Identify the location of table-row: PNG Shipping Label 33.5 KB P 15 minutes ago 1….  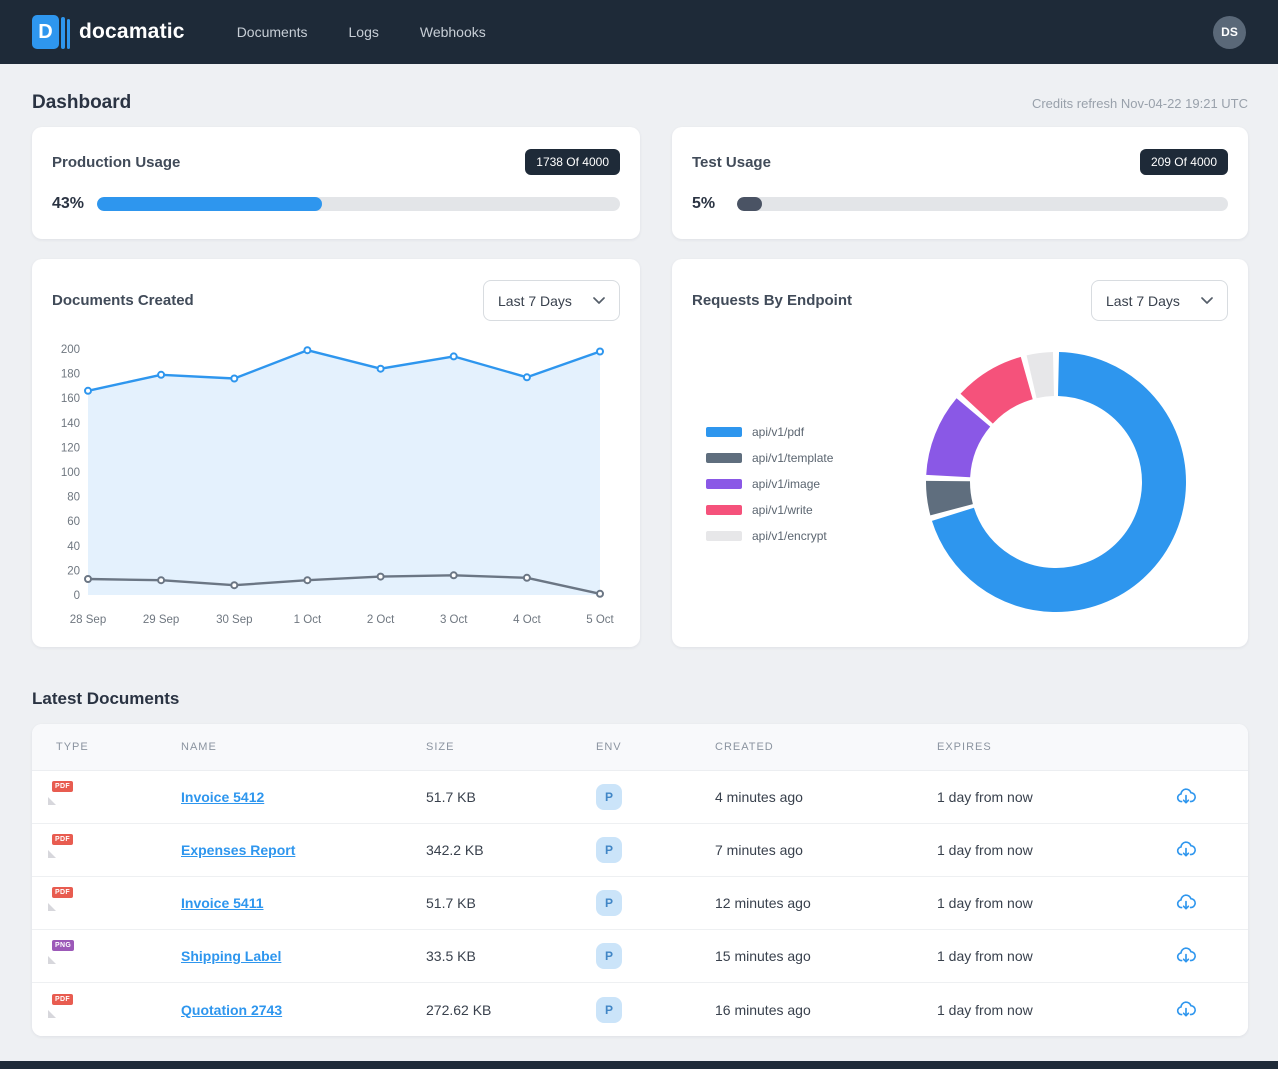
(640, 956).